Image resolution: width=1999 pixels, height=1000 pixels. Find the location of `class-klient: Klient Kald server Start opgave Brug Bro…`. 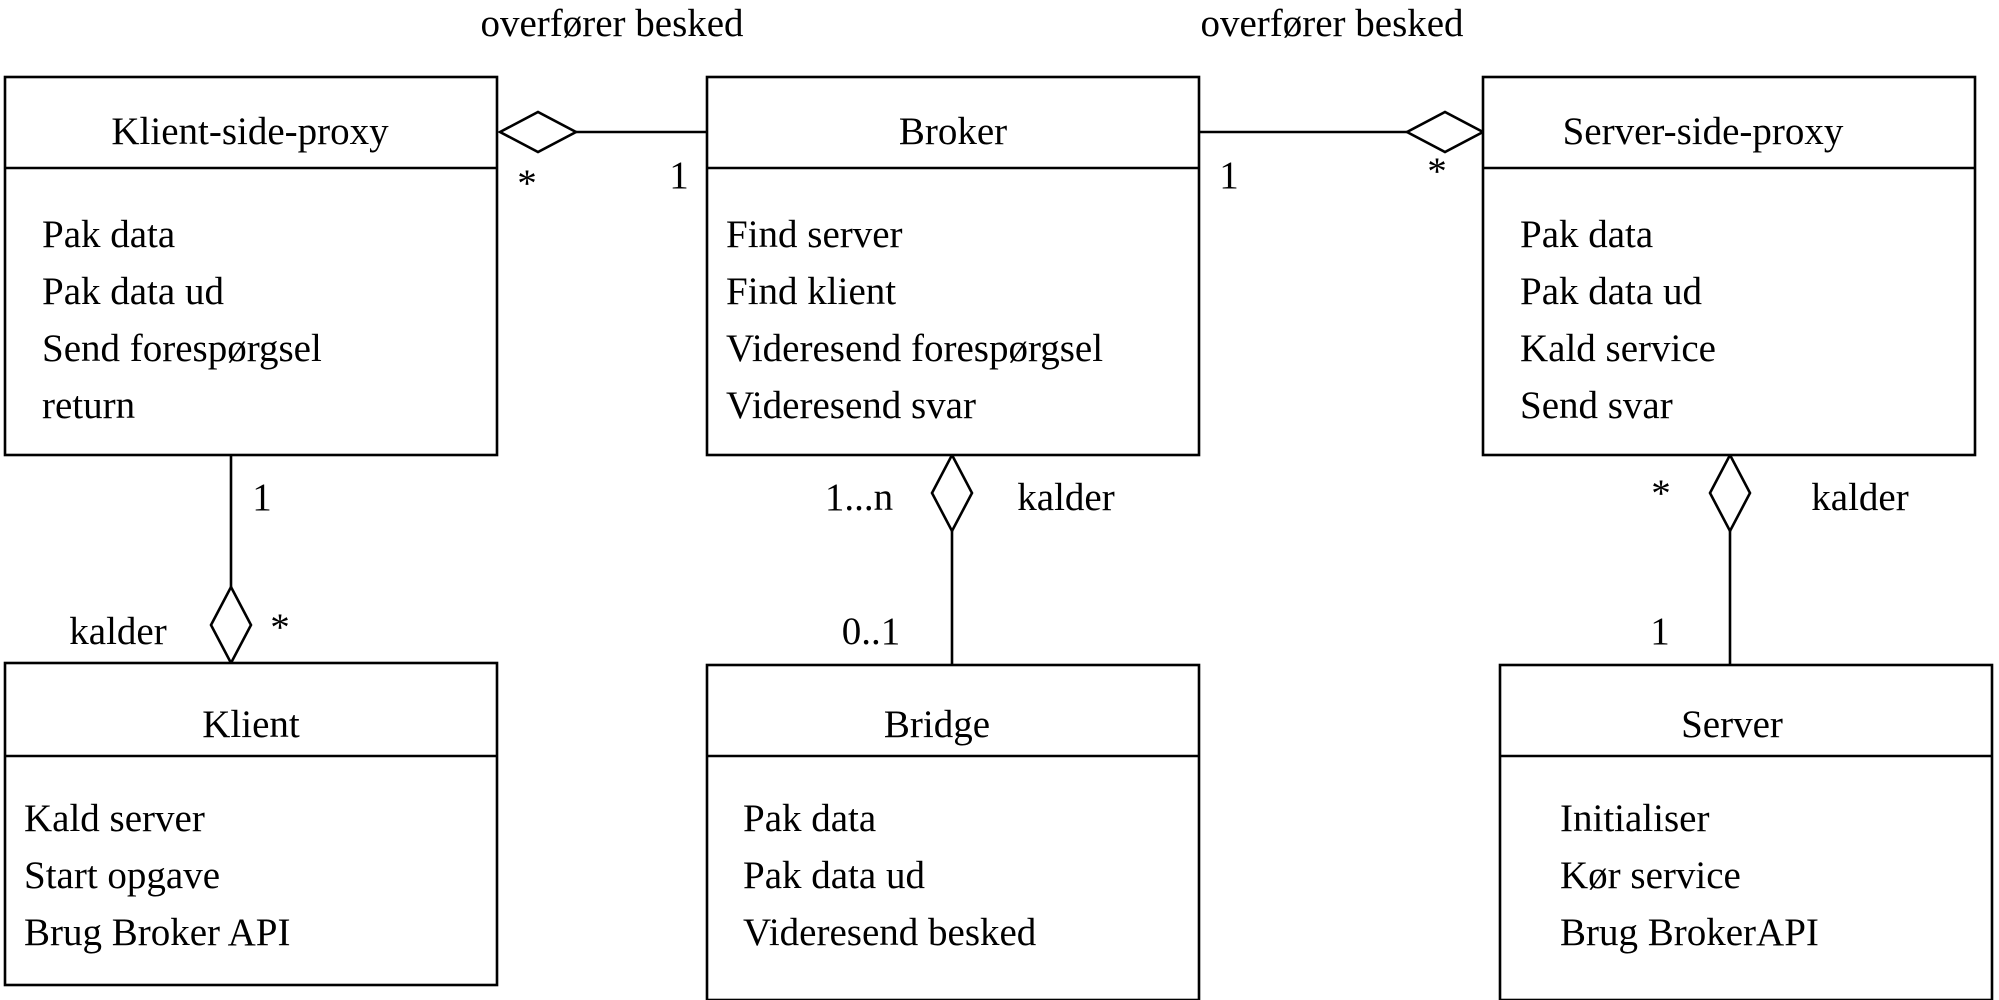

class-klient: Klient Kald server Start opgave Brug Bro… is located at coordinates (251, 824).